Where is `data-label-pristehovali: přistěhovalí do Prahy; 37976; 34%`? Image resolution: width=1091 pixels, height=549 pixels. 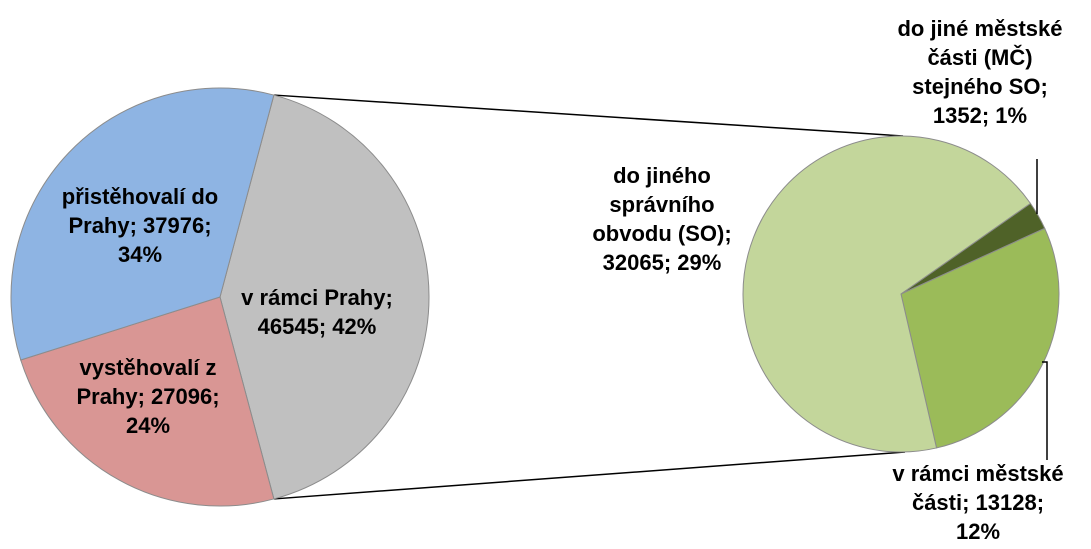
data-label-pristehovali: přistěhovalí do Prahy; 37976; 34% is located at coordinates (140, 225).